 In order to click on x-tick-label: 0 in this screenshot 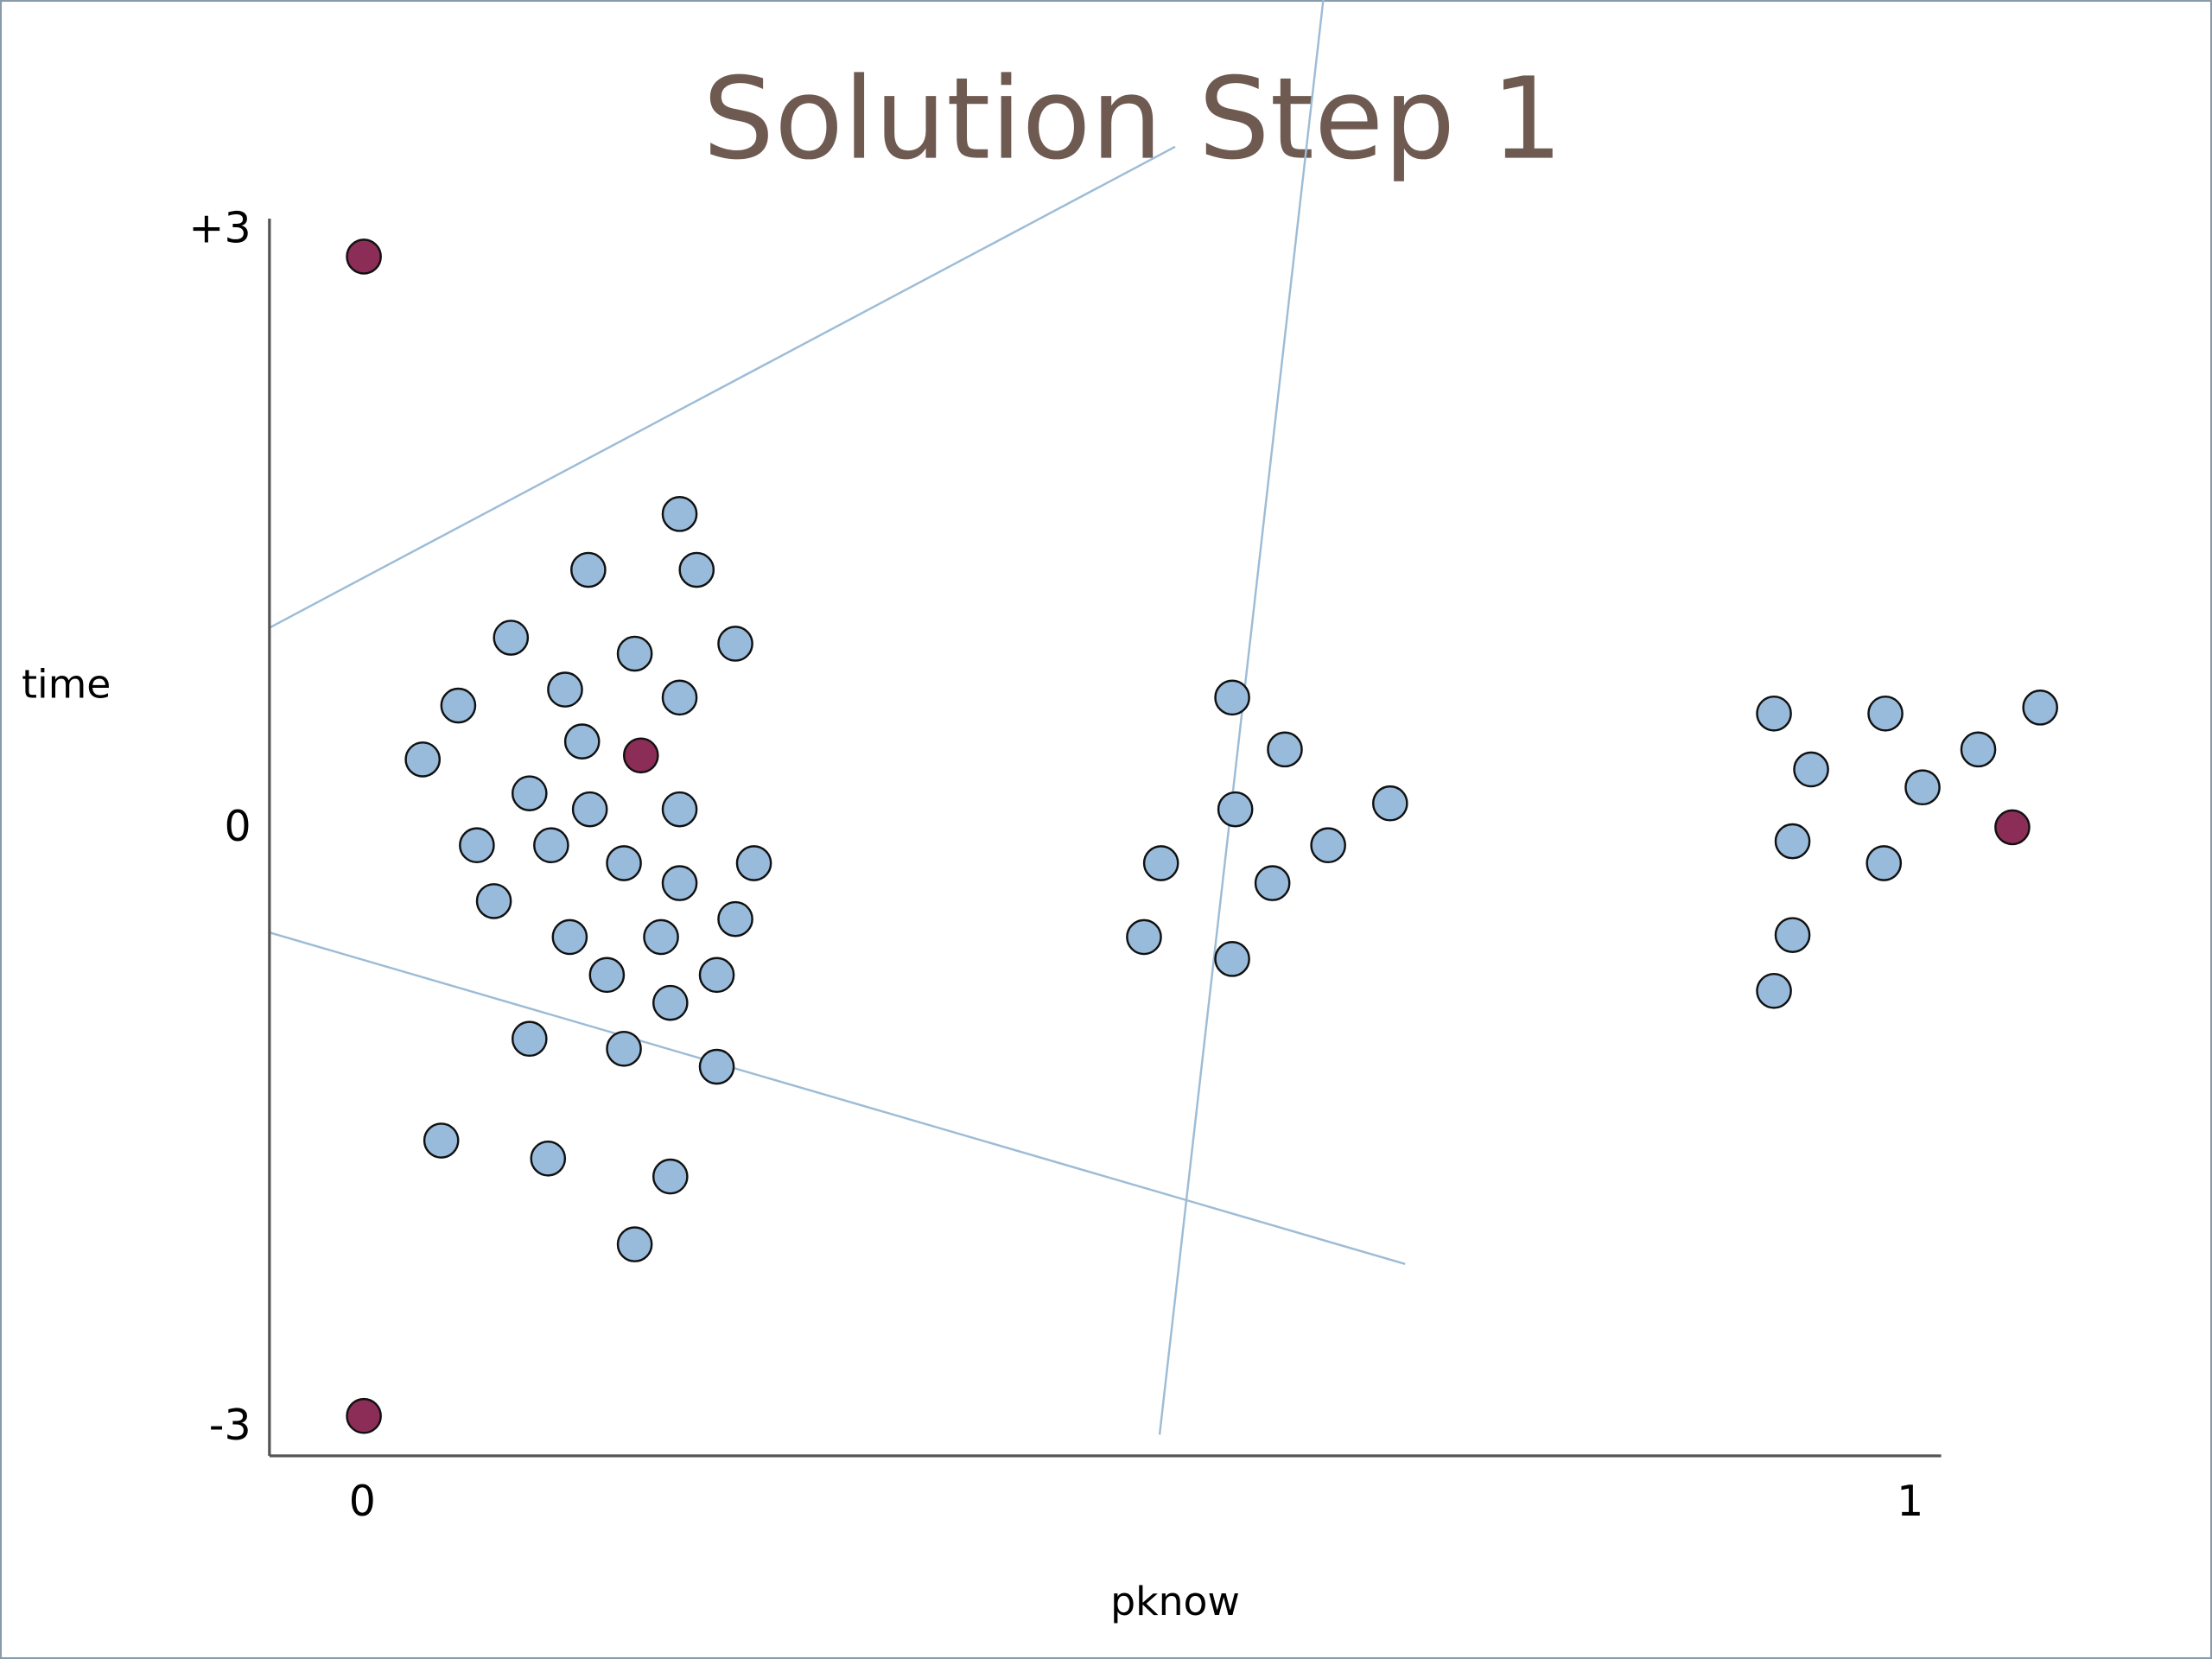, I will do `click(362, 1501)`.